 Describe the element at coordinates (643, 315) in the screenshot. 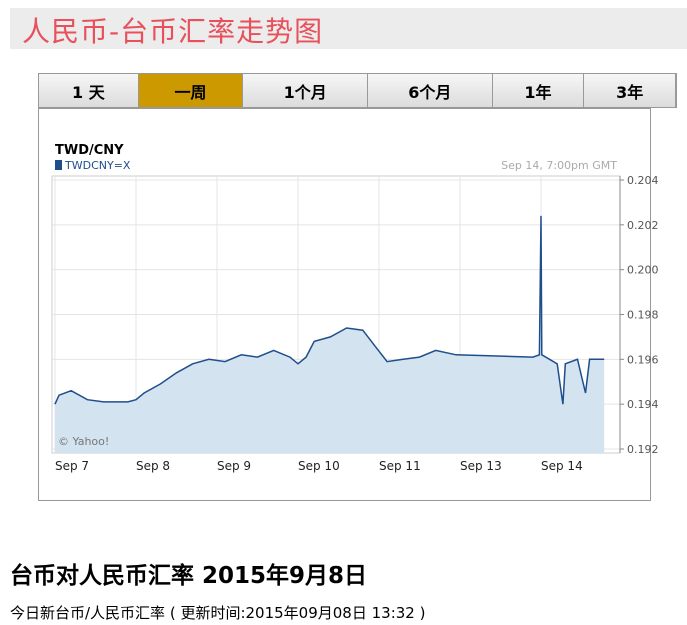

I see `y-tick-label: 0.198` at that location.